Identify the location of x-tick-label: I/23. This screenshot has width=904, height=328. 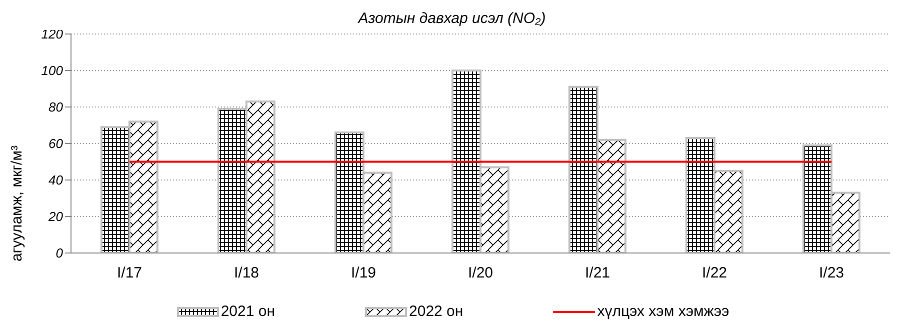
(831, 273).